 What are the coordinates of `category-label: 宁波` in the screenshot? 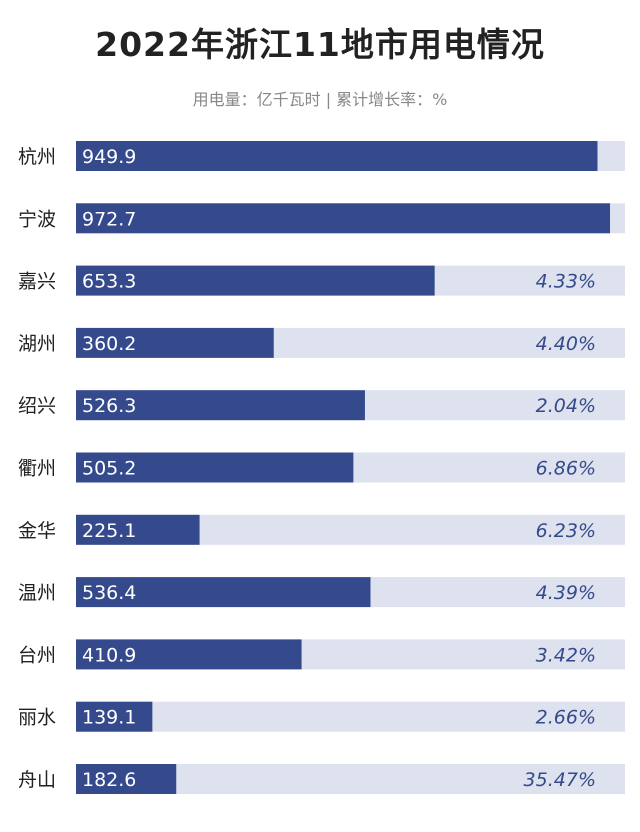 It's located at (37, 219).